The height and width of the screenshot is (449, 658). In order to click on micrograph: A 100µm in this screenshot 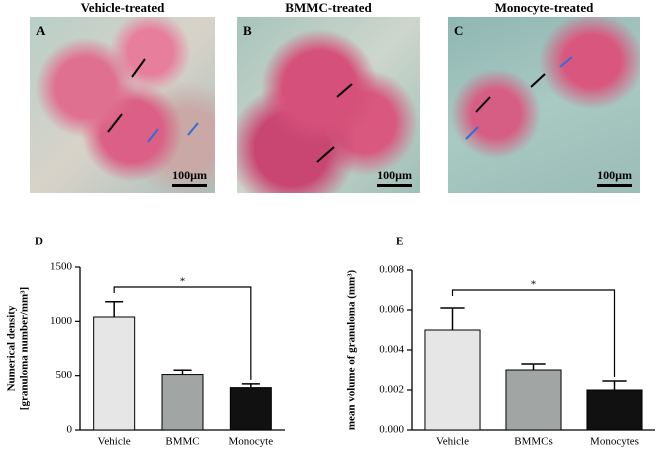, I will do `click(122, 105)`.